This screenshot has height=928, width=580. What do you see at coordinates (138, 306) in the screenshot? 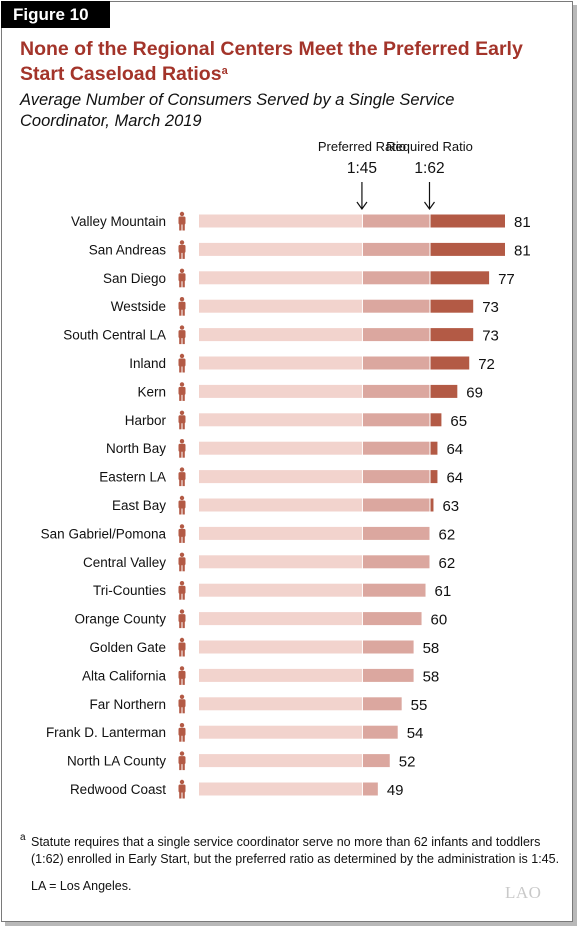
I see `category-label: Westside` at bounding box center [138, 306].